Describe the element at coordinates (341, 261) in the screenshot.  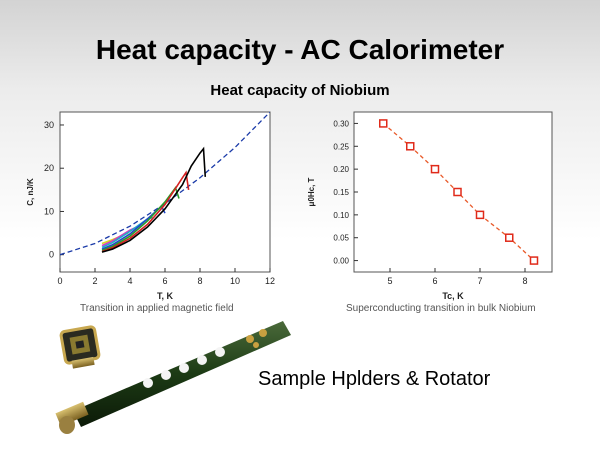
I see `y-tick-label: 0.00` at that location.